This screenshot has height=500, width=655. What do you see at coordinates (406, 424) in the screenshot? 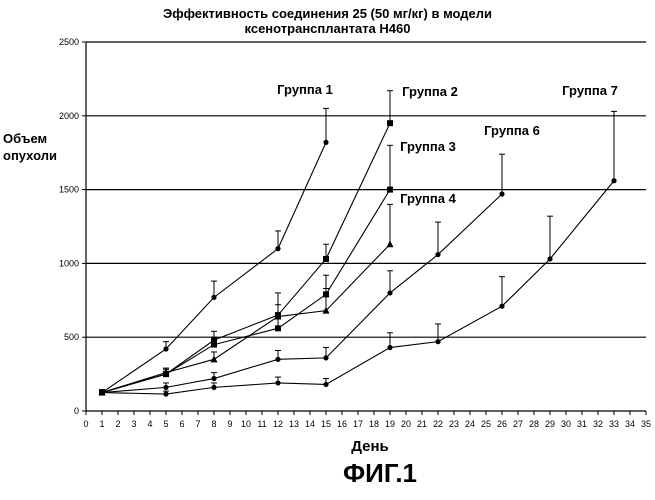
I see `x-tick-label: 20` at bounding box center [406, 424].